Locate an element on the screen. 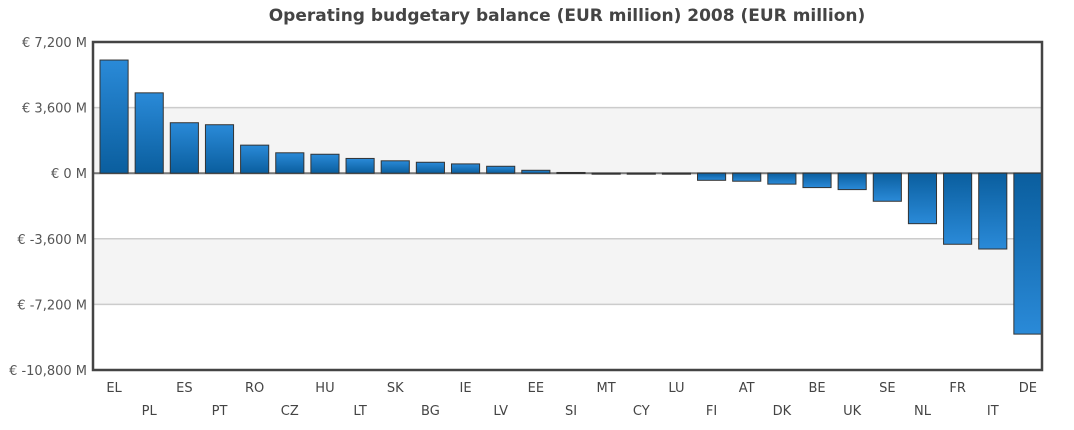 The width and height of the screenshot is (1074, 430). bar-dk is located at coordinates (782, 178).